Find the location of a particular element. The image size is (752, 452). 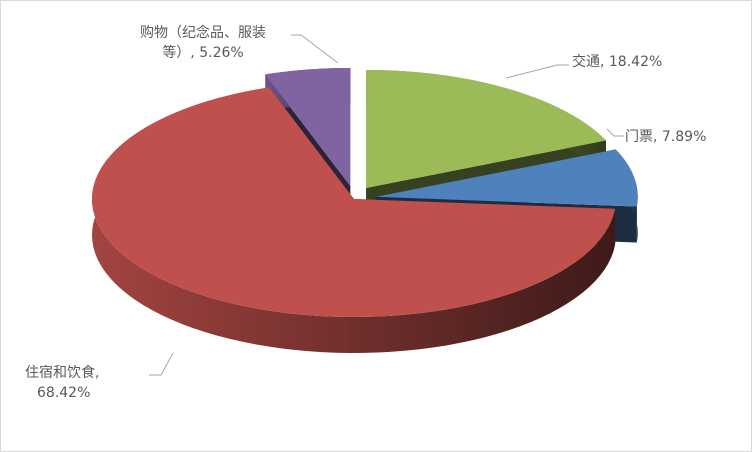

data-label-tickets: 门票, 7.89% is located at coordinates (666, 137).